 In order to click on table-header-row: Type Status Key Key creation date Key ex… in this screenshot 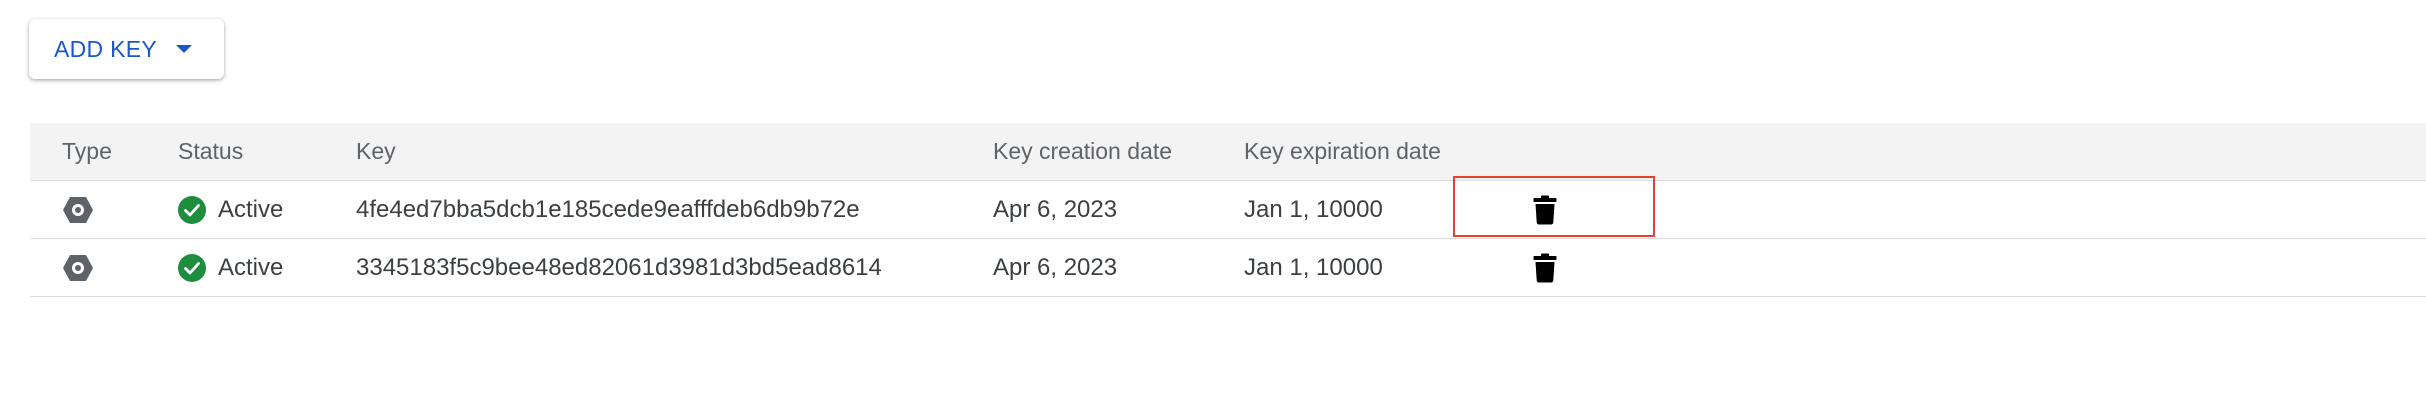, I will do `click(1228, 152)`.